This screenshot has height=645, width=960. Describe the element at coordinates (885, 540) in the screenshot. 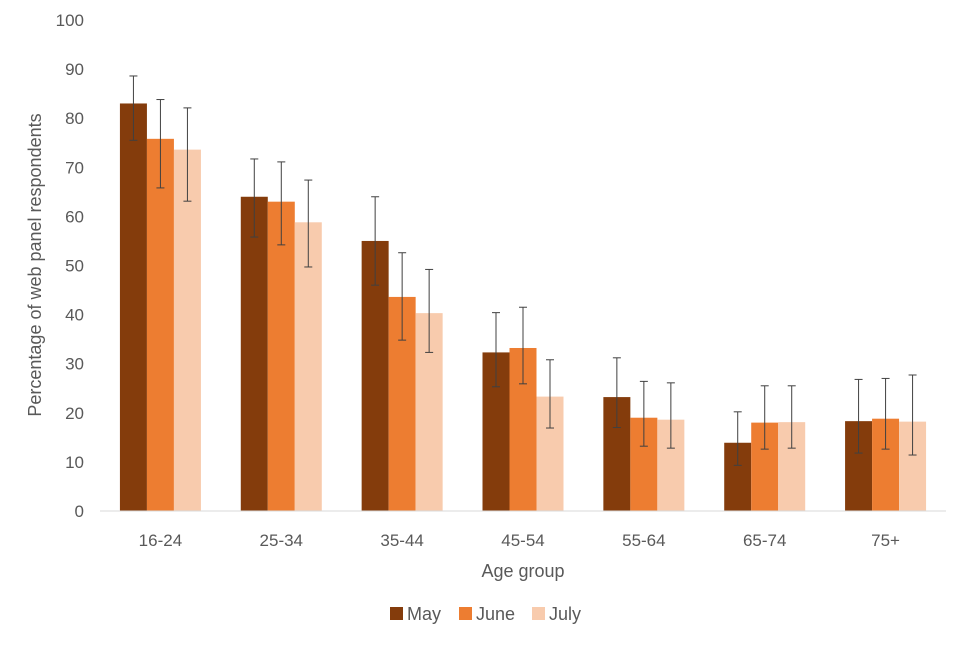

I see `x-tick-label: 75+` at that location.